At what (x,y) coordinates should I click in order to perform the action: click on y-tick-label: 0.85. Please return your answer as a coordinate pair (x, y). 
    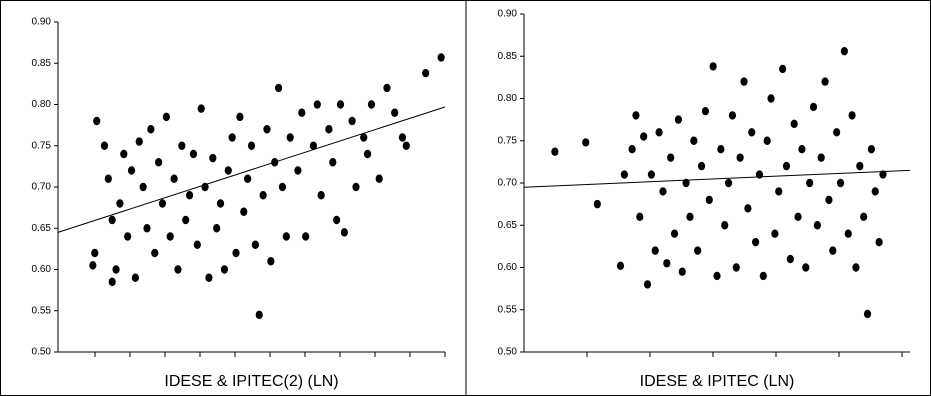
    Looking at the image, I should click on (42, 63).